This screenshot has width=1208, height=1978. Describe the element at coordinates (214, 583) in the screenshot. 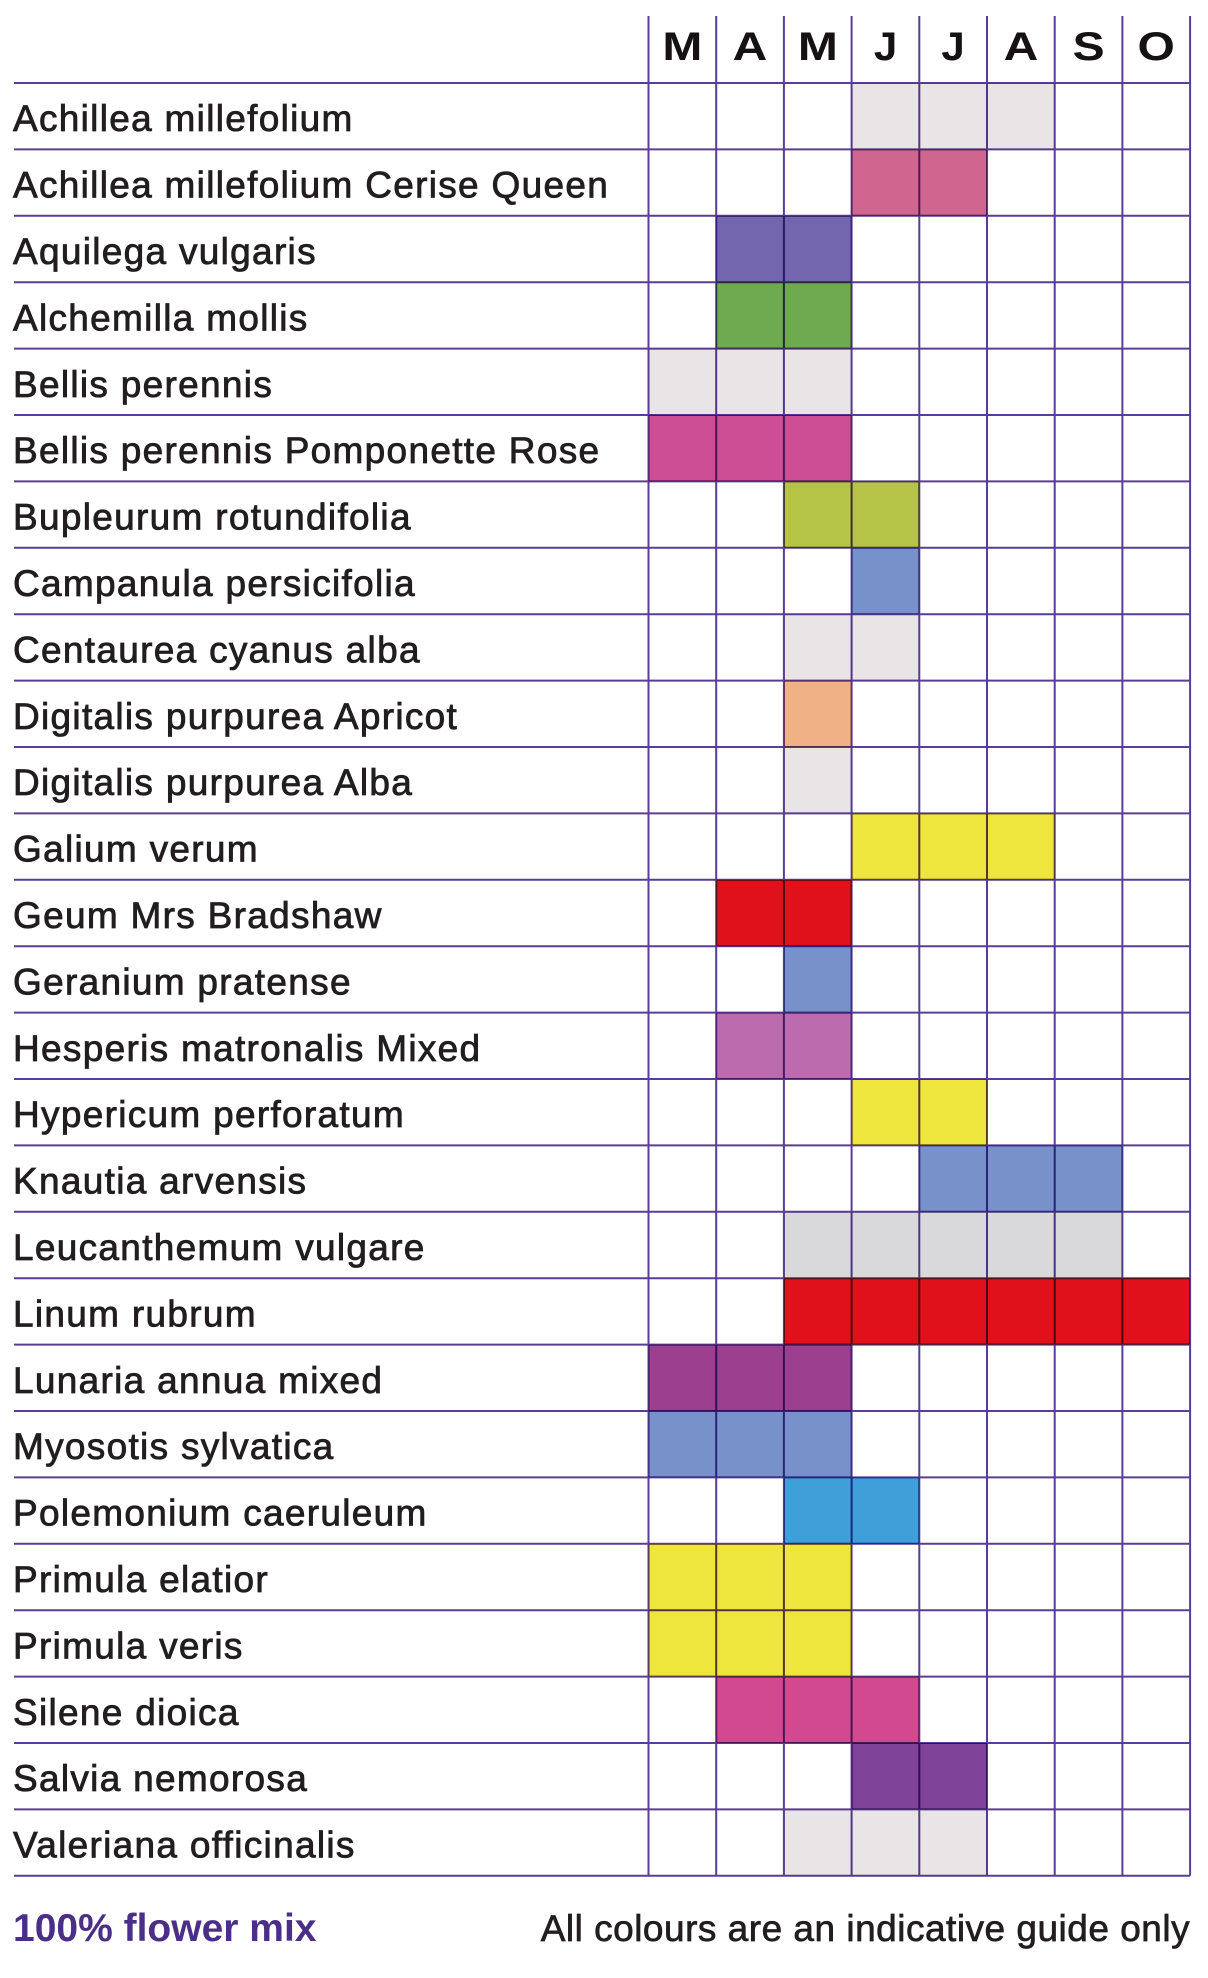

I see `svg-text: Campanula persicifolia` at that location.